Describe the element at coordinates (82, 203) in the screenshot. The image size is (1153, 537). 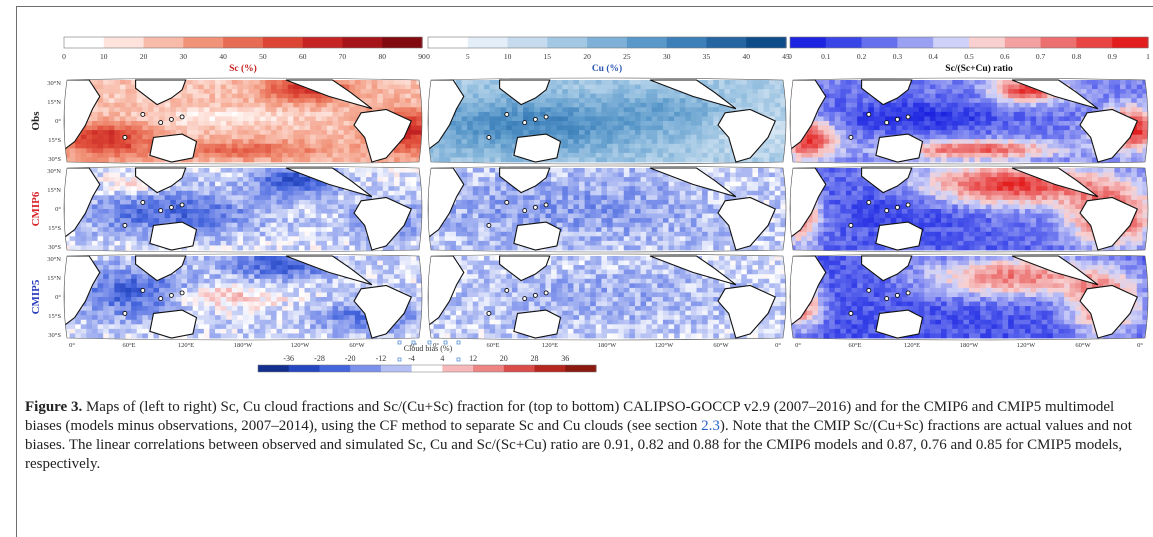
I see `land-outline` at that location.